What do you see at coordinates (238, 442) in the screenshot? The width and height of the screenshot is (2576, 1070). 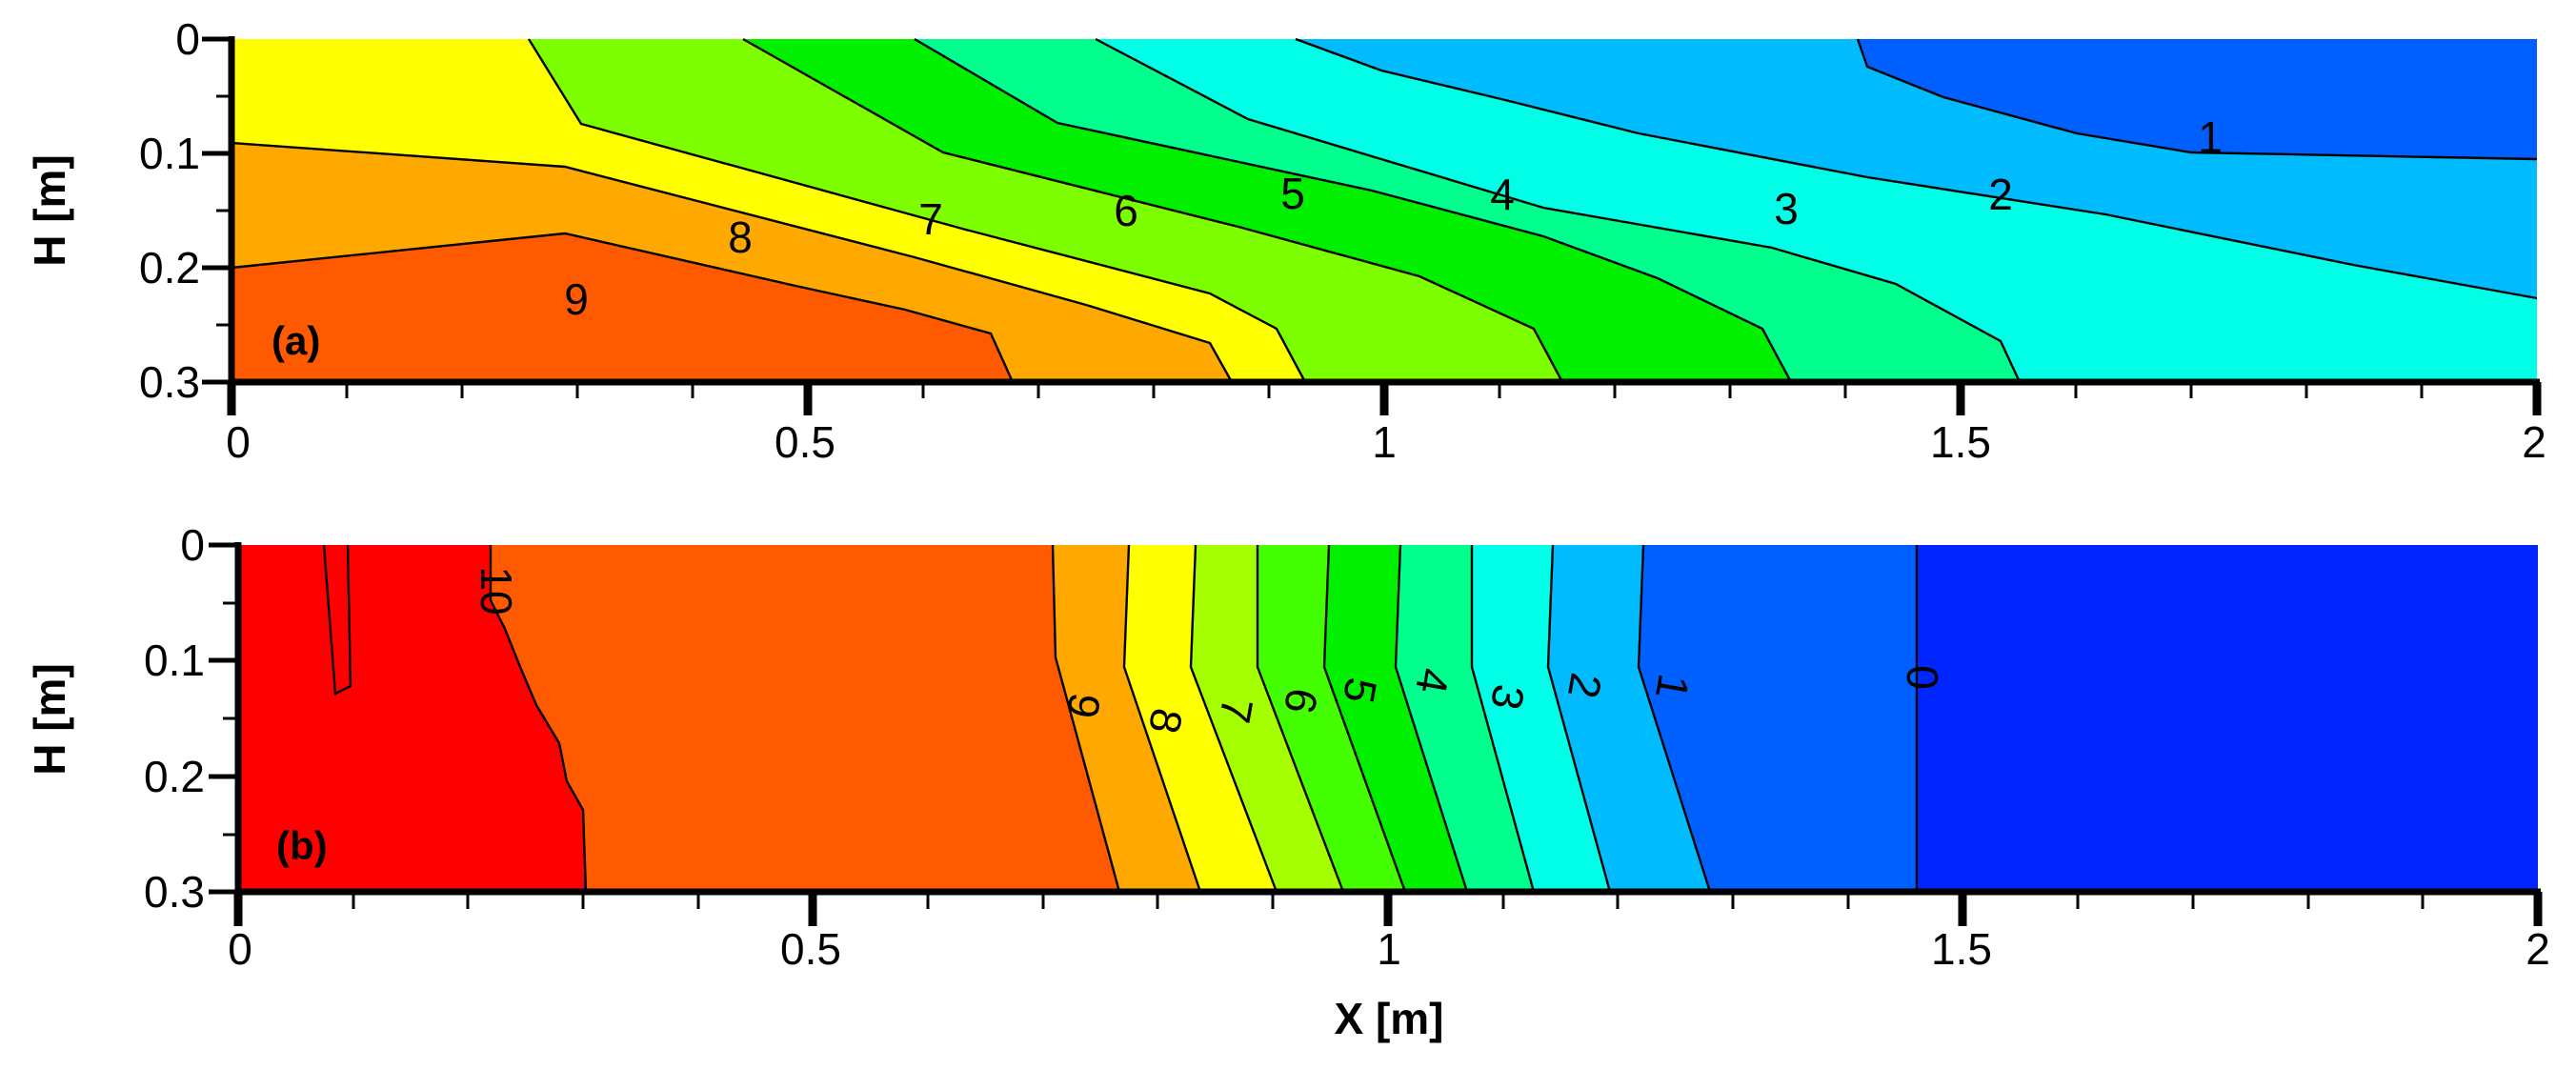 I see `panel-a-x-tick-label: 0` at bounding box center [238, 442].